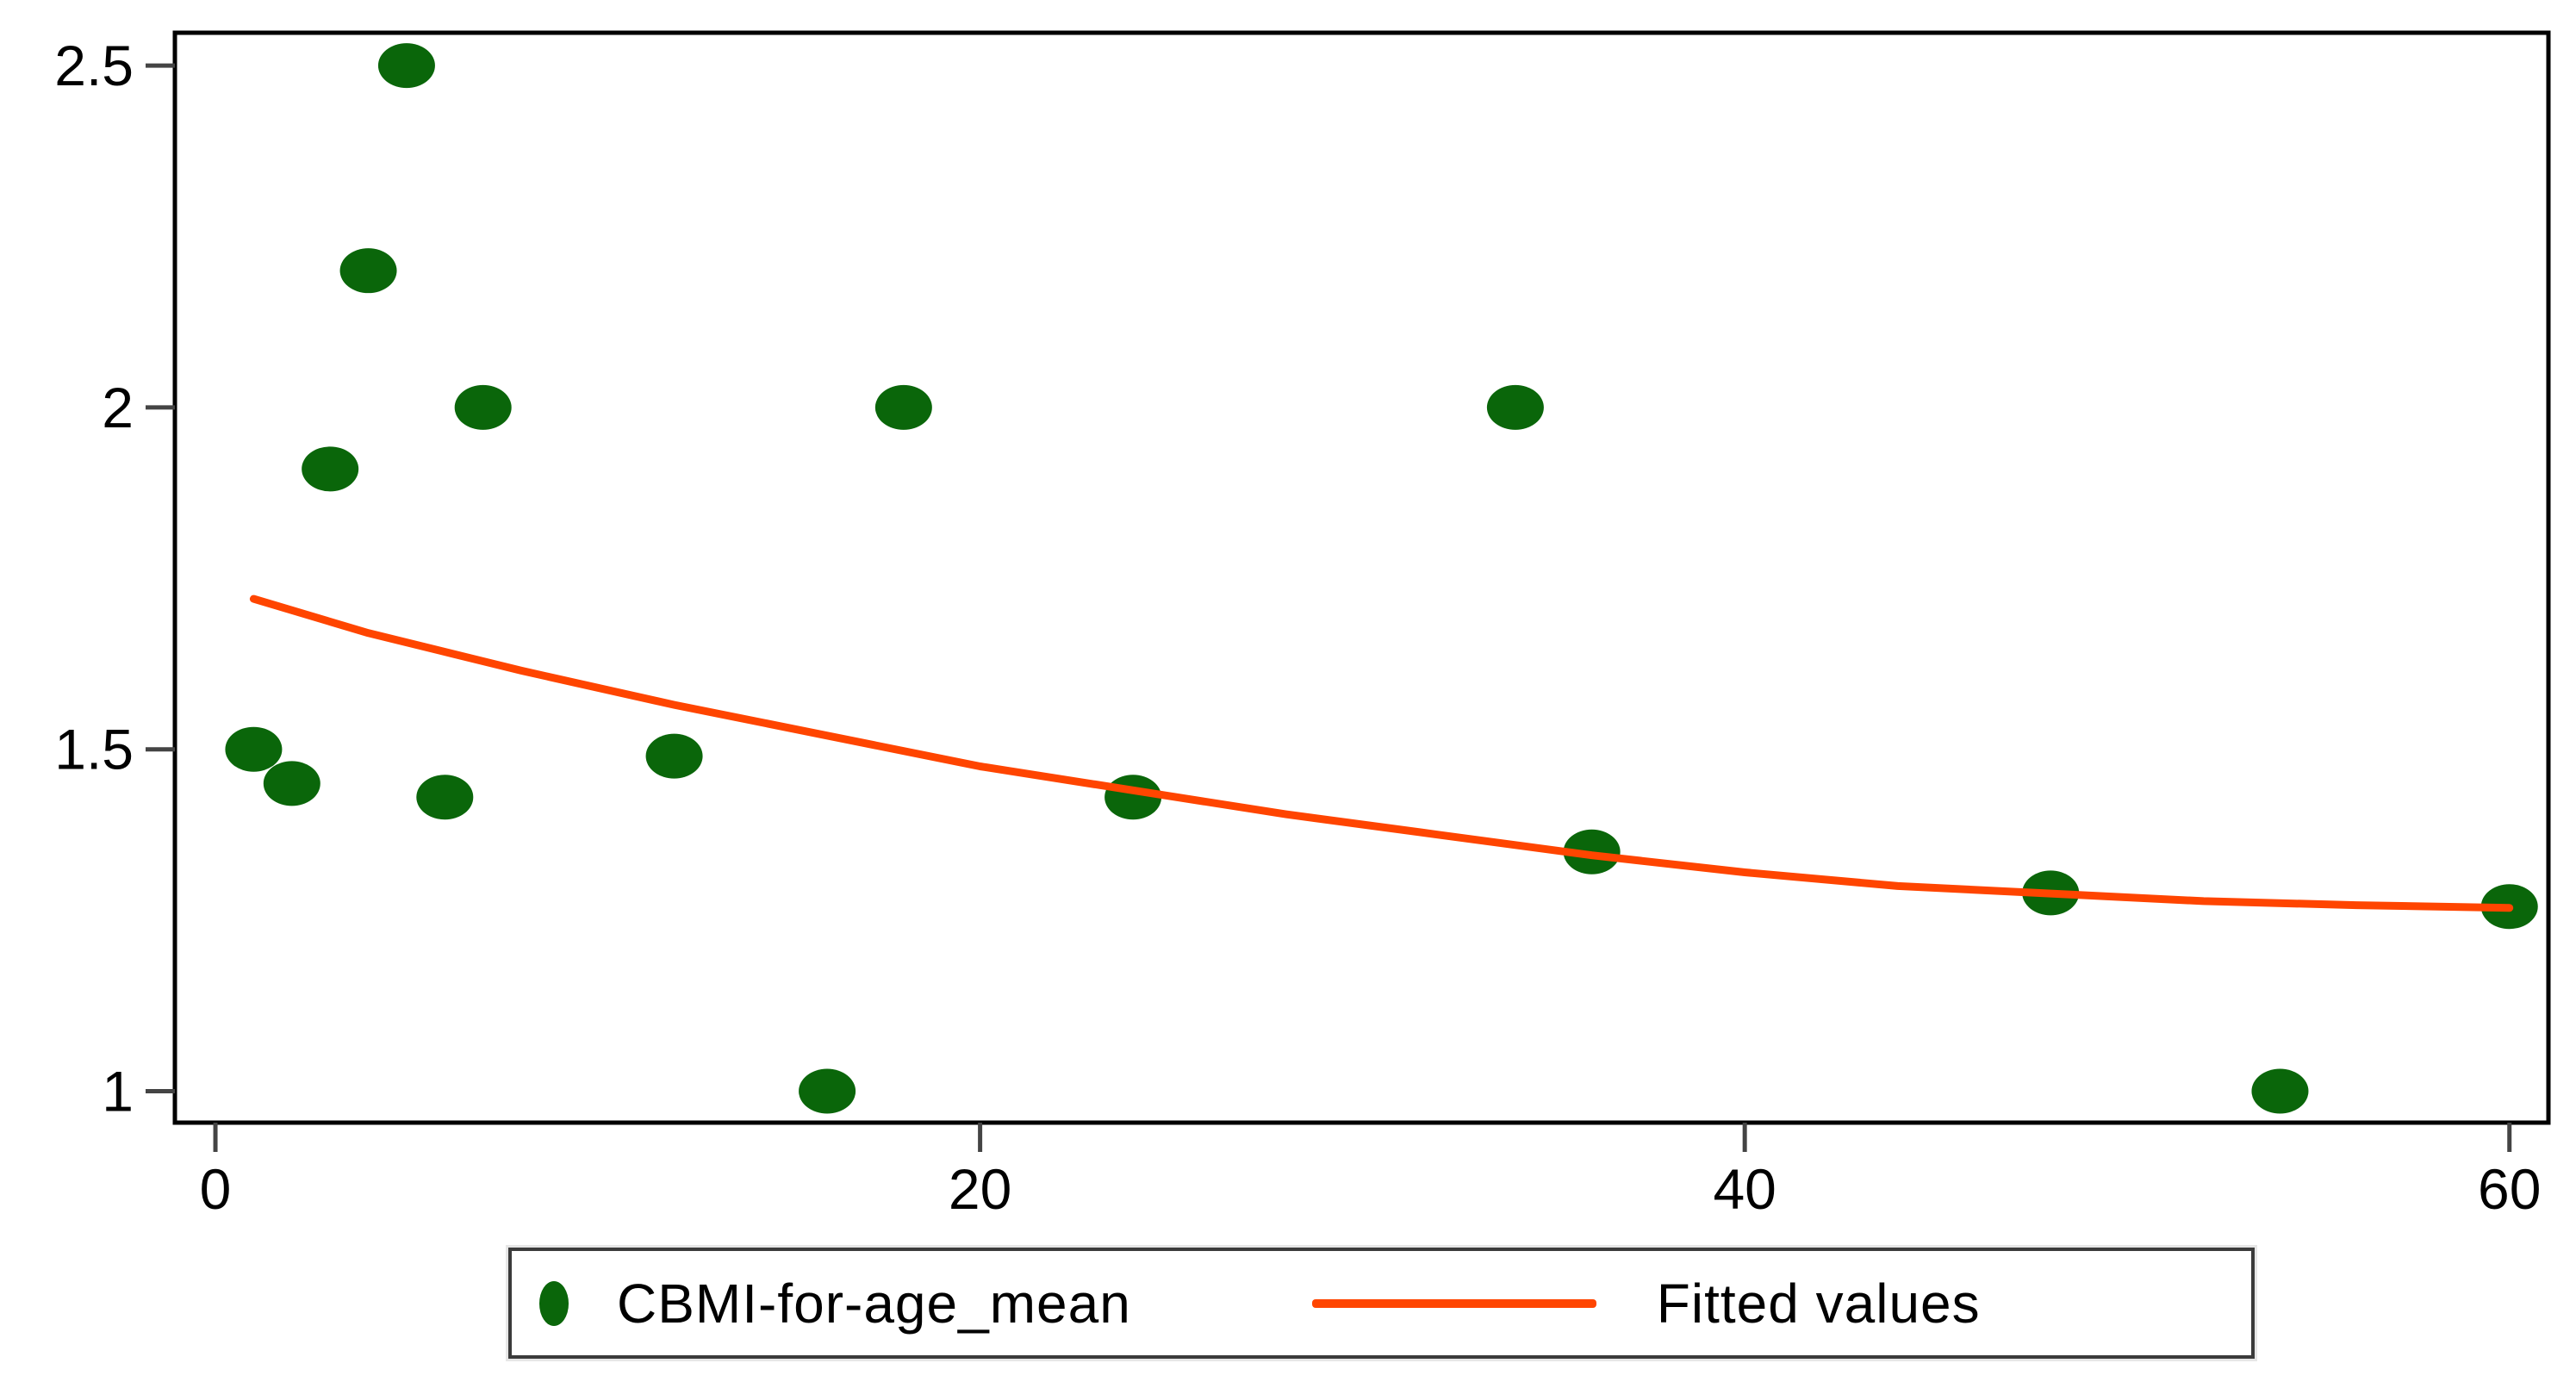 Image resolution: width=2576 pixels, height=1388 pixels. Describe the element at coordinates (2510, 1189) in the screenshot. I see `x-tick-label: 60` at that location.